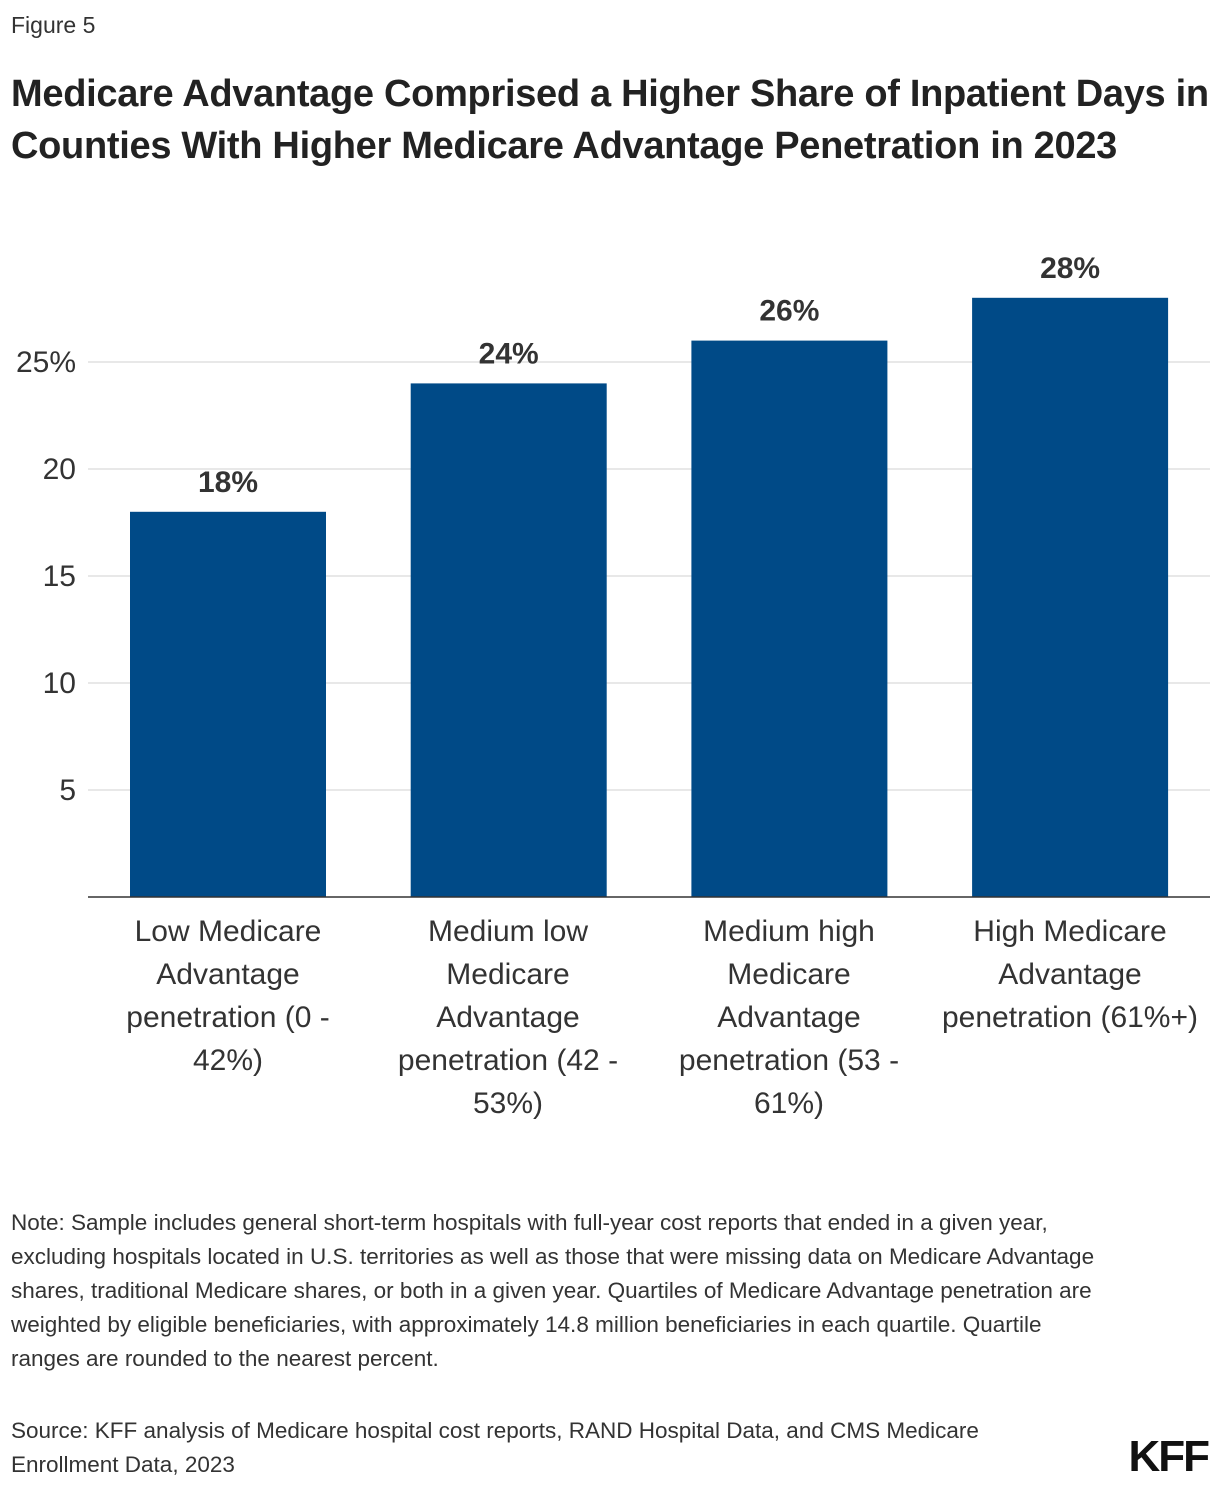  I want to click on y-tick-label: 5, so click(67, 790).